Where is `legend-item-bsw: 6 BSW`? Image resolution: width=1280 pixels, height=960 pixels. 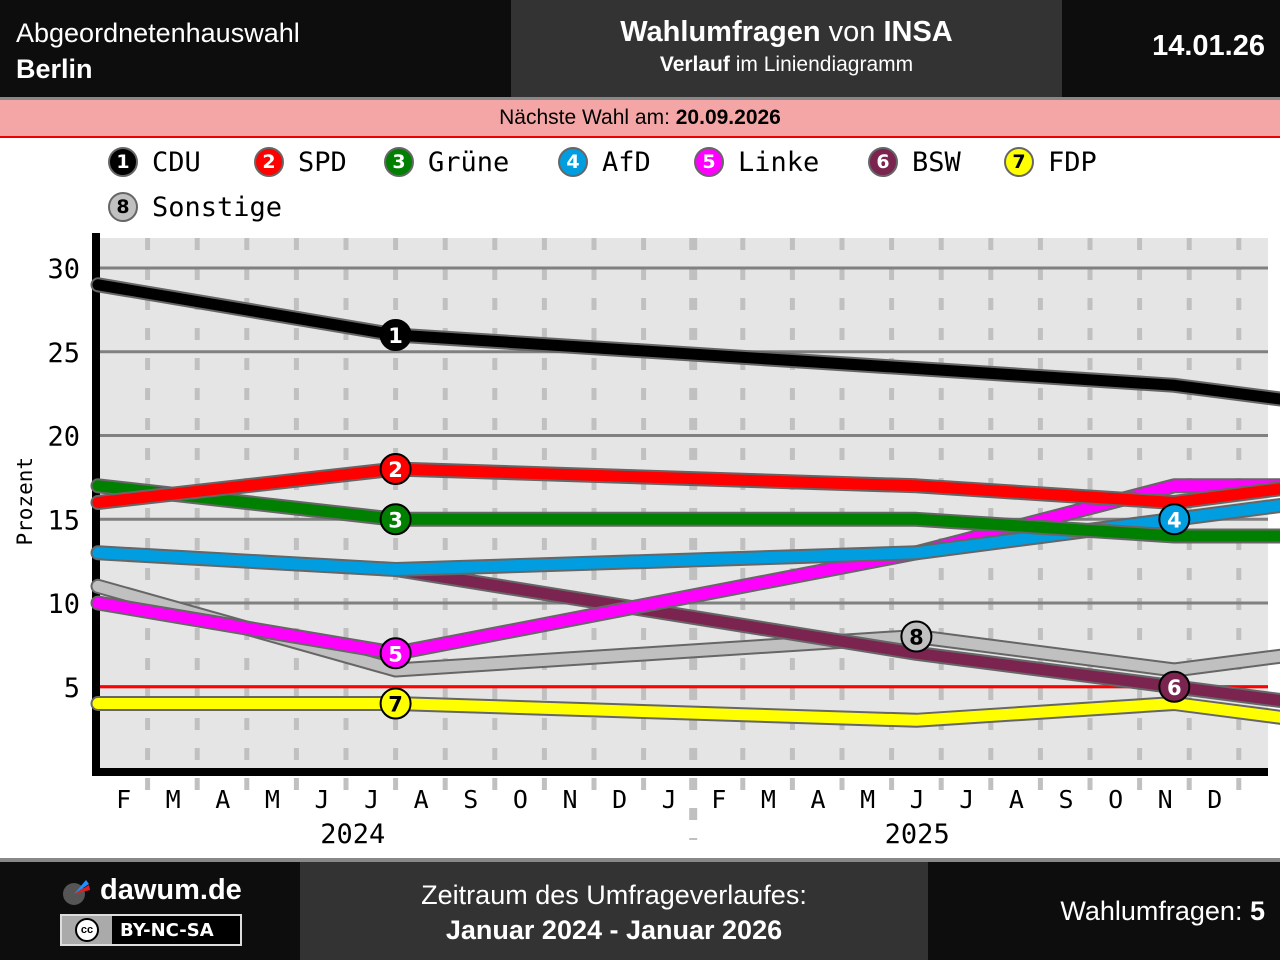 legend-item-bsw: 6 BSW is located at coordinates (914, 162).